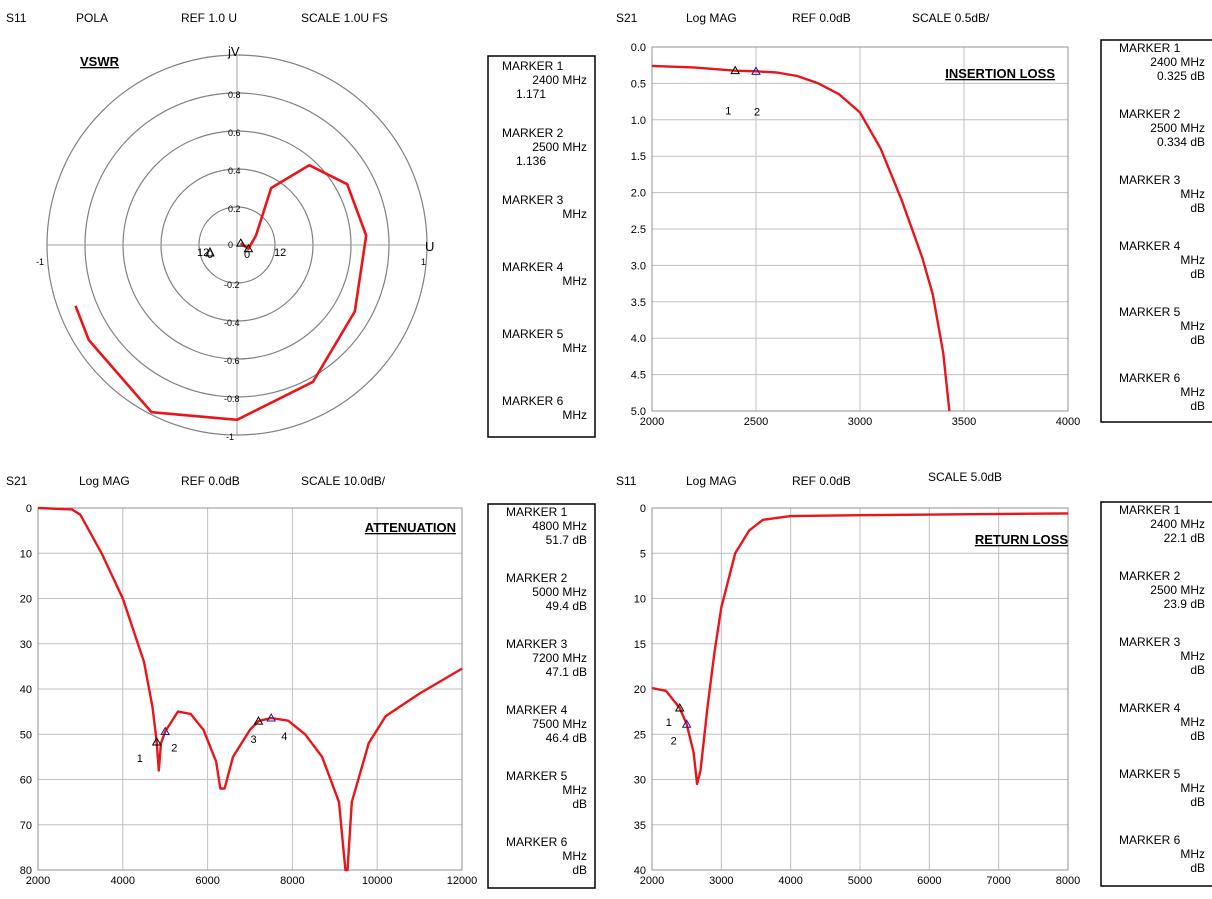 Image resolution: width=1212 pixels, height=899 pixels. I want to click on insertion-header-format: Log MAG, so click(711, 18).